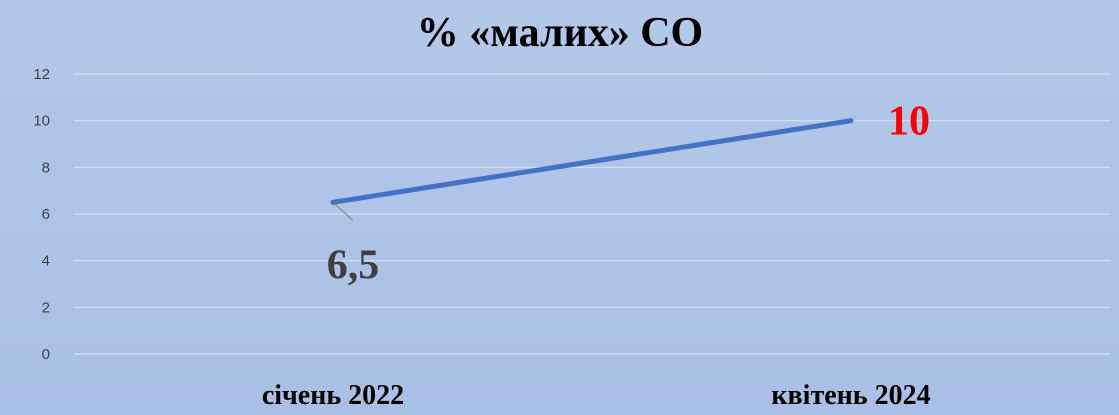  What do you see at coordinates (46, 214) in the screenshot?
I see `y-tick-label: 6` at bounding box center [46, 214].